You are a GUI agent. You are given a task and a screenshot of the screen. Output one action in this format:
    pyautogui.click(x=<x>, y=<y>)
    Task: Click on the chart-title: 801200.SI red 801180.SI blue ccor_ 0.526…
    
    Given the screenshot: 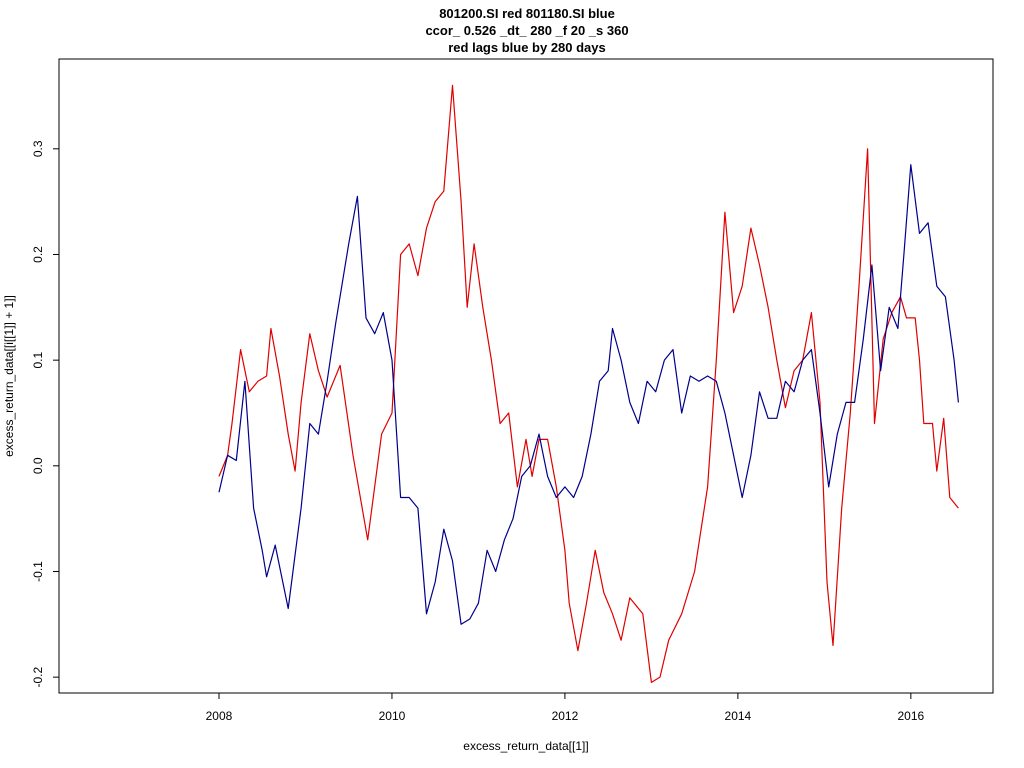 What is the action you would take?
    pyautogui.click(x=512, y=30)
    